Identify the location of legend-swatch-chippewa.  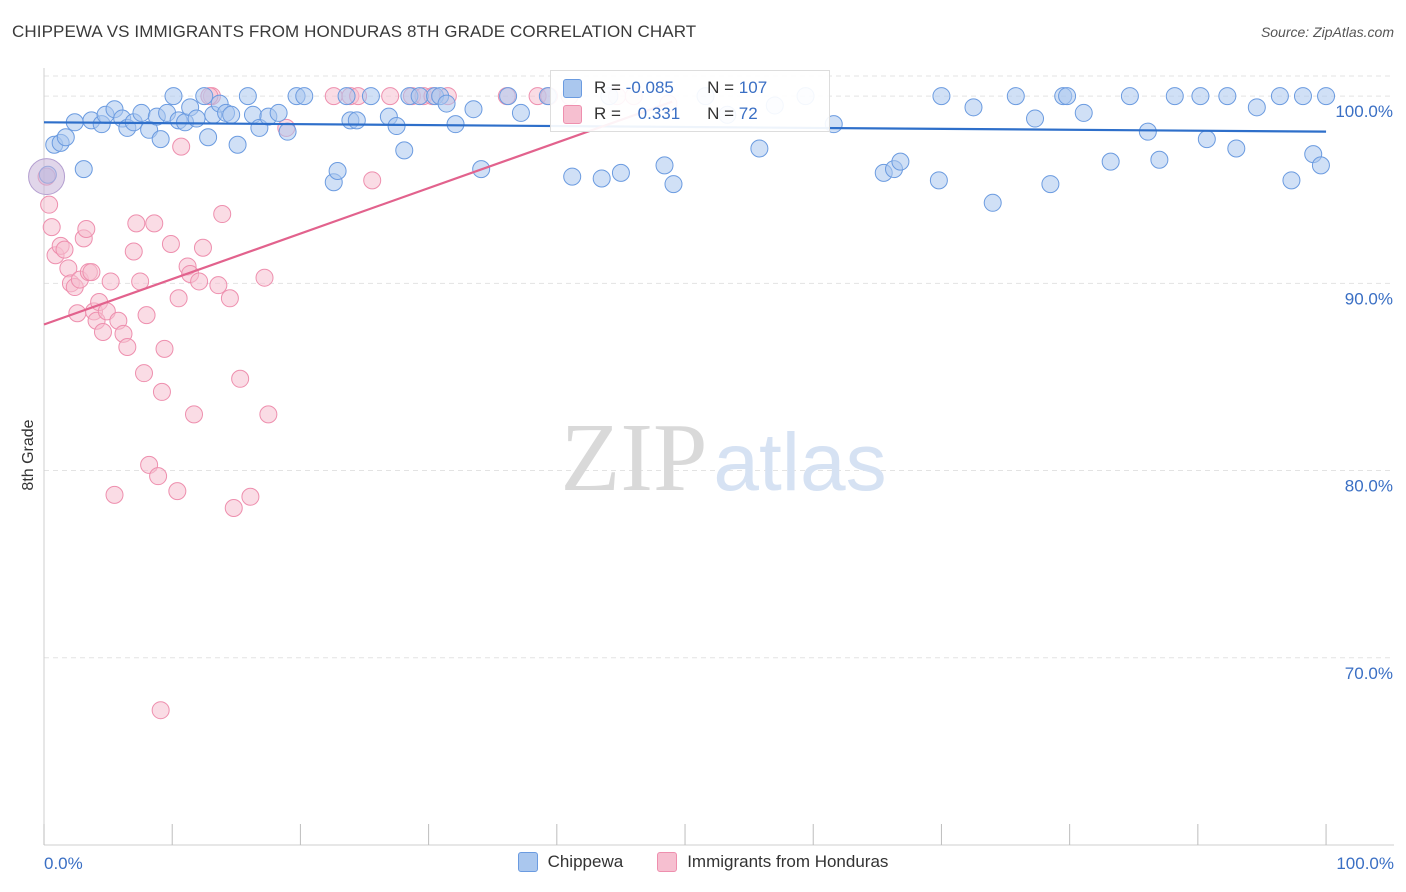
(527, 862).